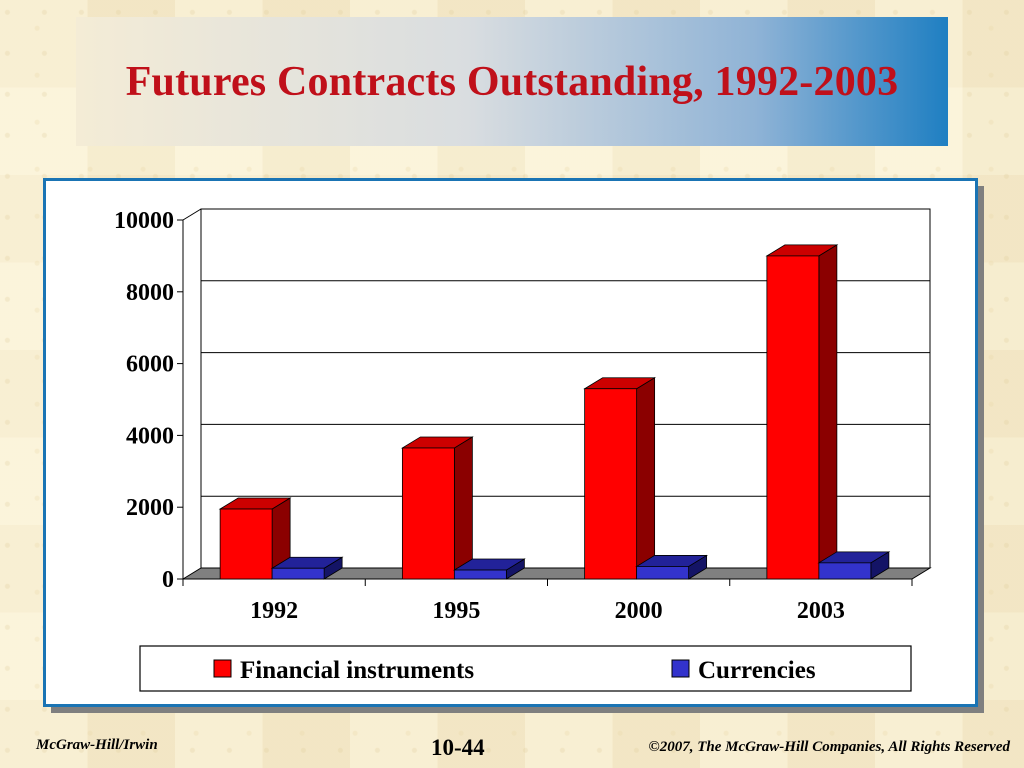  What do you see at coordinates (757, 670) in the screenshot?
I see `legend-label-currencies: Currencies` at bounding box center [757, 670].